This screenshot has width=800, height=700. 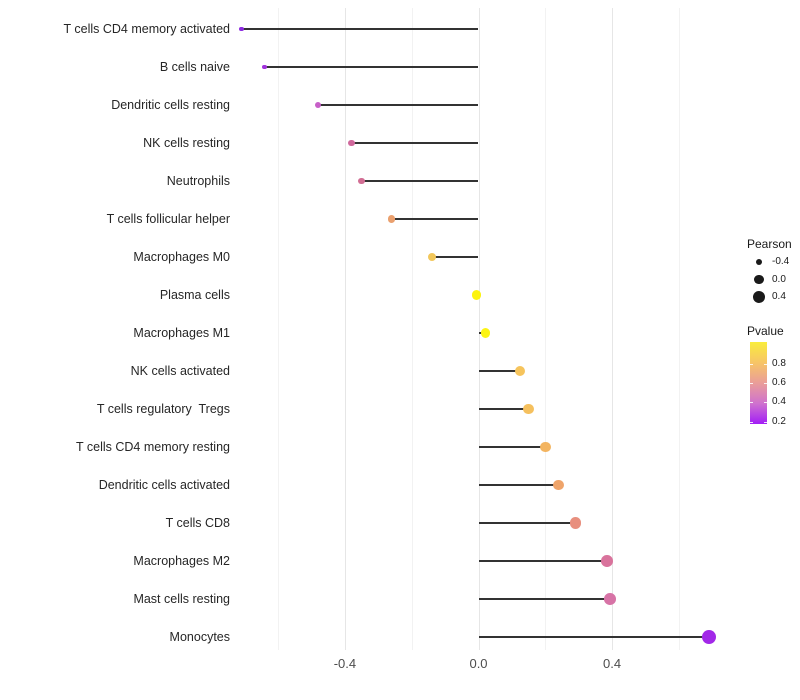 I want to click on colorbar-tick-label: 0.8, so click(x=779, y=363).